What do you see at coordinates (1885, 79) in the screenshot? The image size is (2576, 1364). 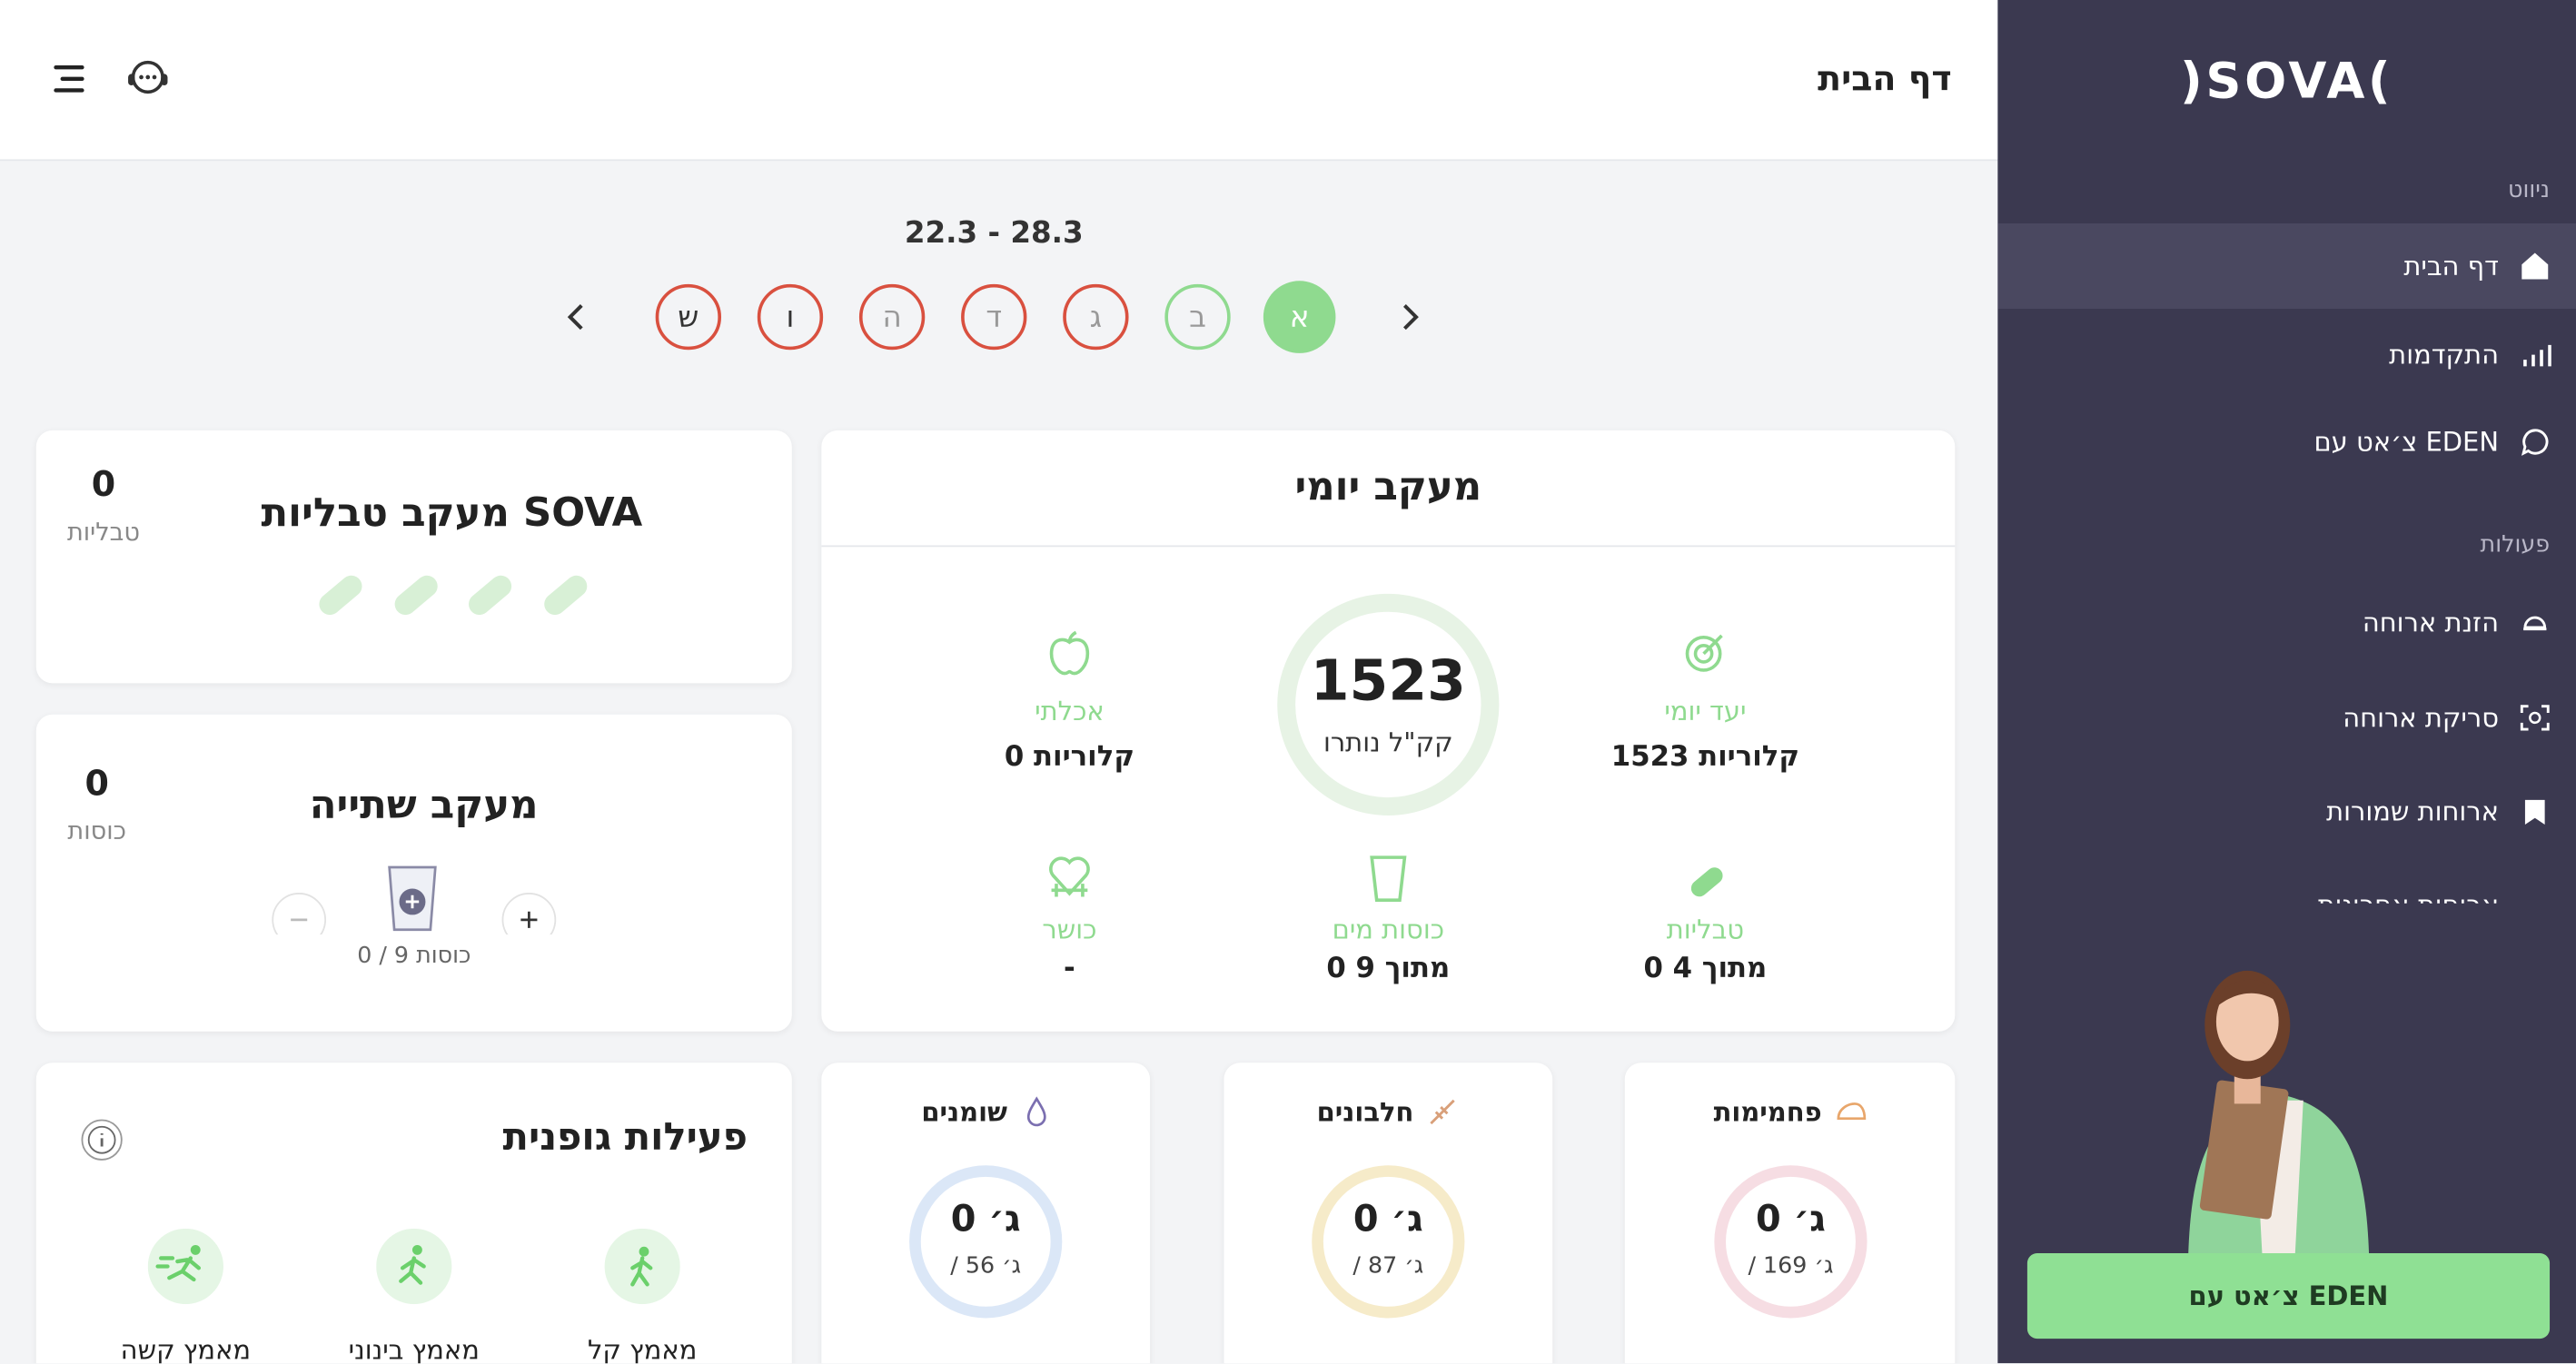 I see `page-title: דף הבית` at bounding box center [1885, 79].